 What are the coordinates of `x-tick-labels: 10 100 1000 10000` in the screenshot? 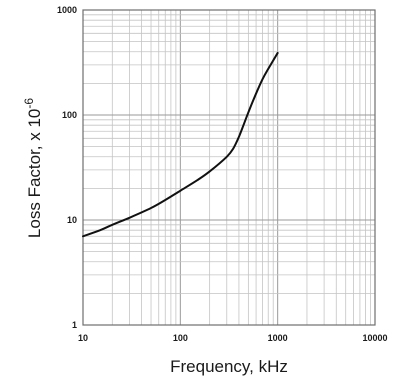 It's located at (233, 338).